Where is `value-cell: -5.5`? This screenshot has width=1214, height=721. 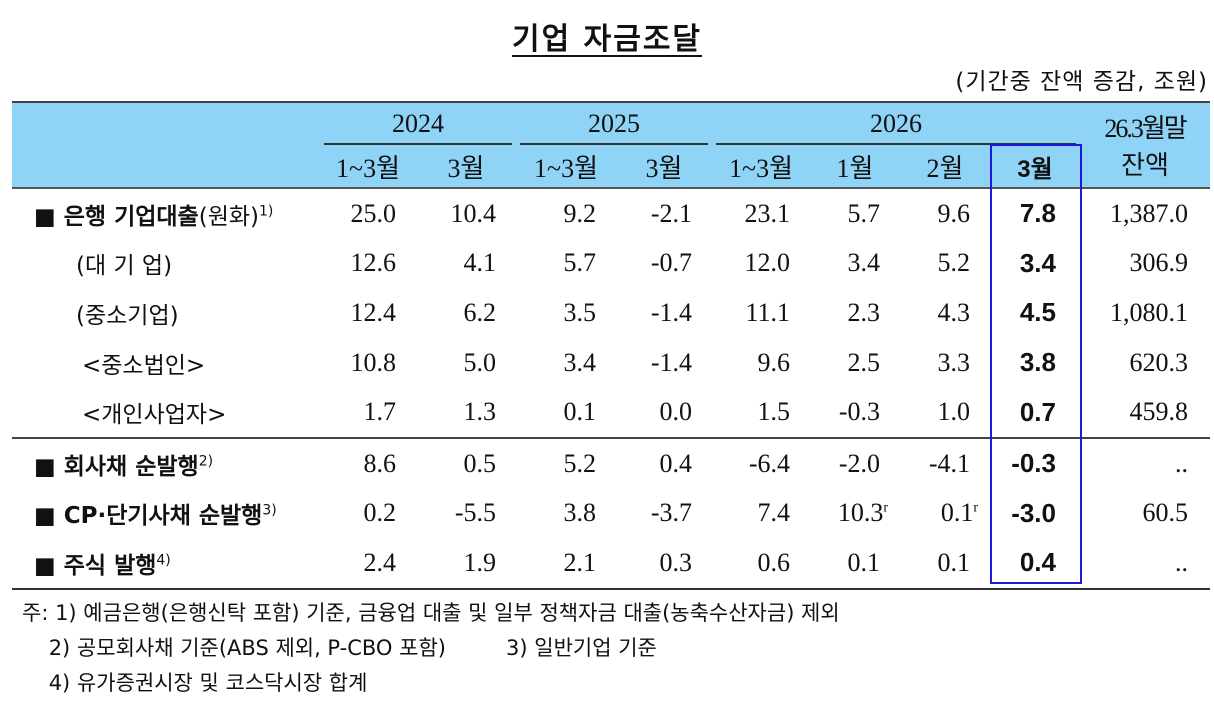
value-cell: -5.5 is located at coordinates (466, 514).